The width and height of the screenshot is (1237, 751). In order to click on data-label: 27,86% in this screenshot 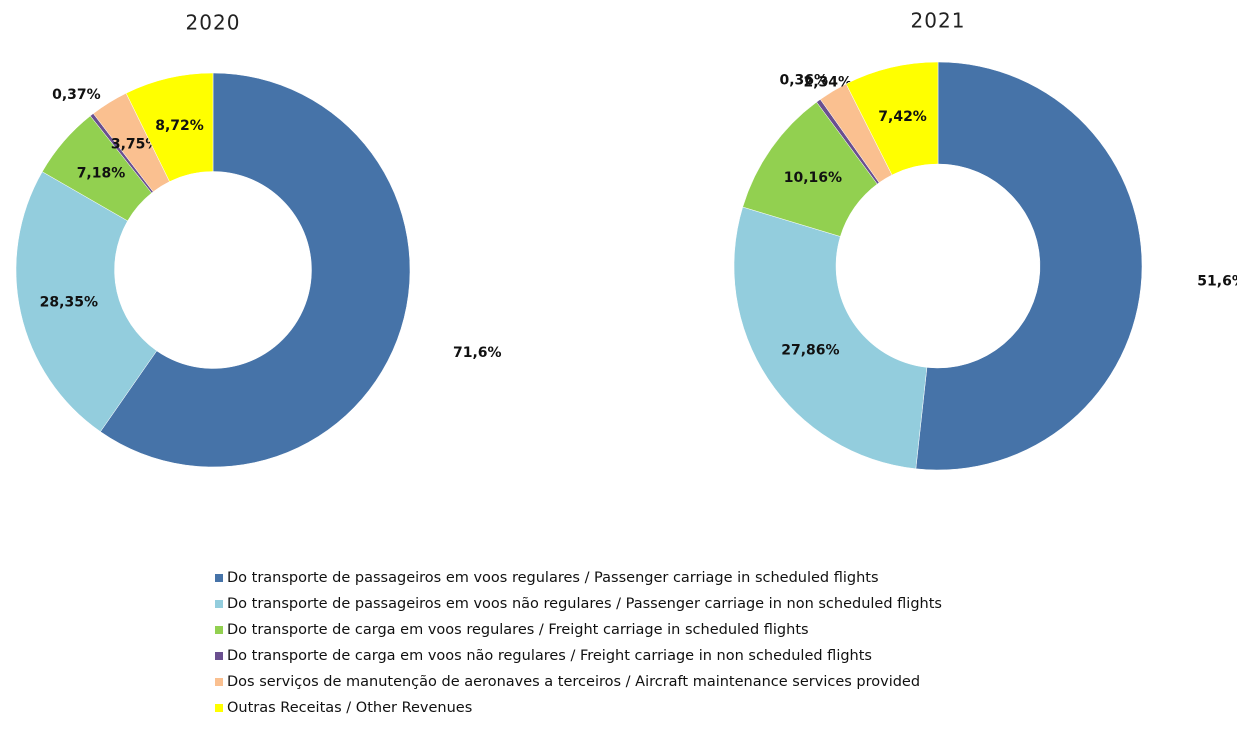, I will do `click(810, 350)`.